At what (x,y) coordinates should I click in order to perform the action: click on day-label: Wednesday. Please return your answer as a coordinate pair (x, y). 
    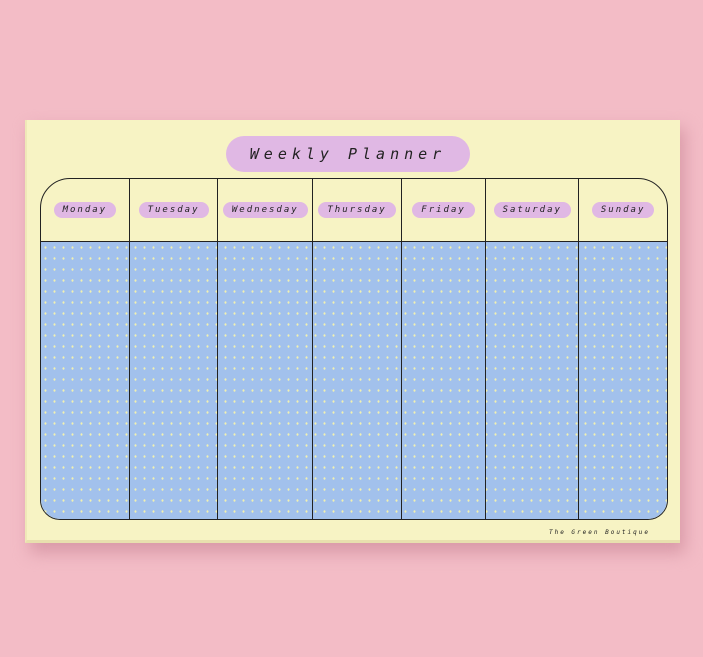
    Looking at the image, I should click on (265, 210).